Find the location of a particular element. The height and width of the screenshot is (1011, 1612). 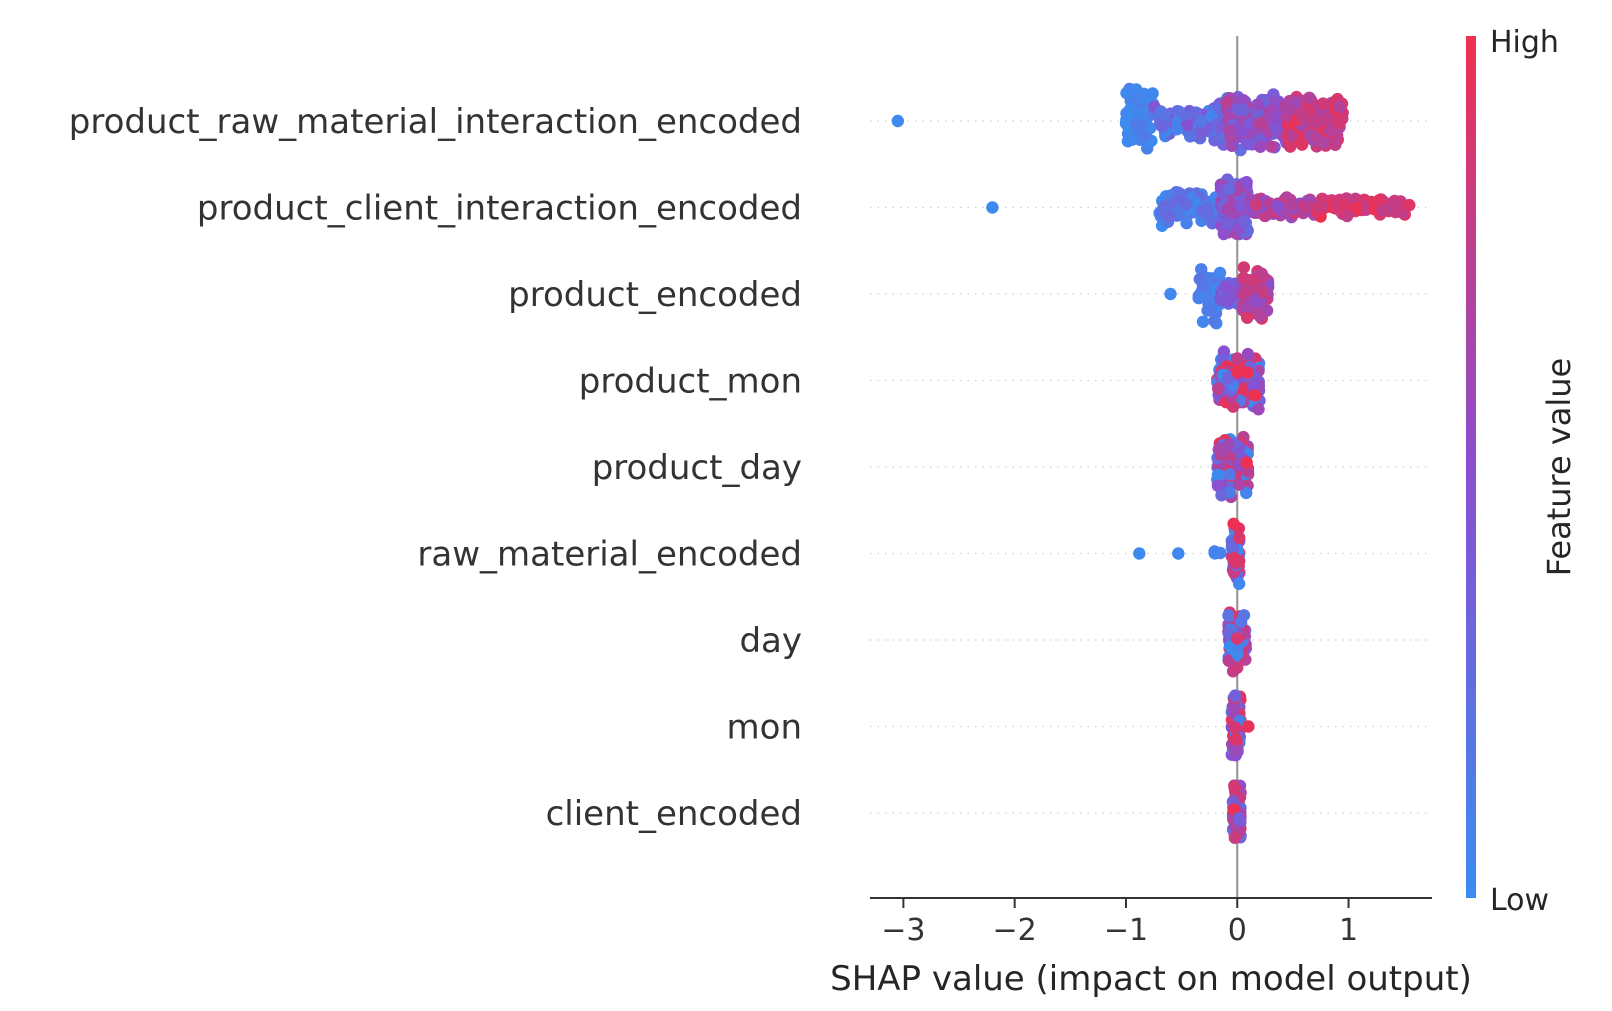

x-axis-label: SHAP value (impact on model output) is located at coordinates (1151, 979).